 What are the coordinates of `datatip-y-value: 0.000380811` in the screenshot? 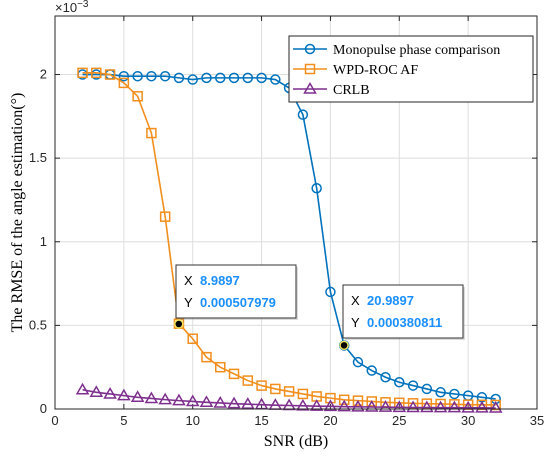 It's located at (404, 322).